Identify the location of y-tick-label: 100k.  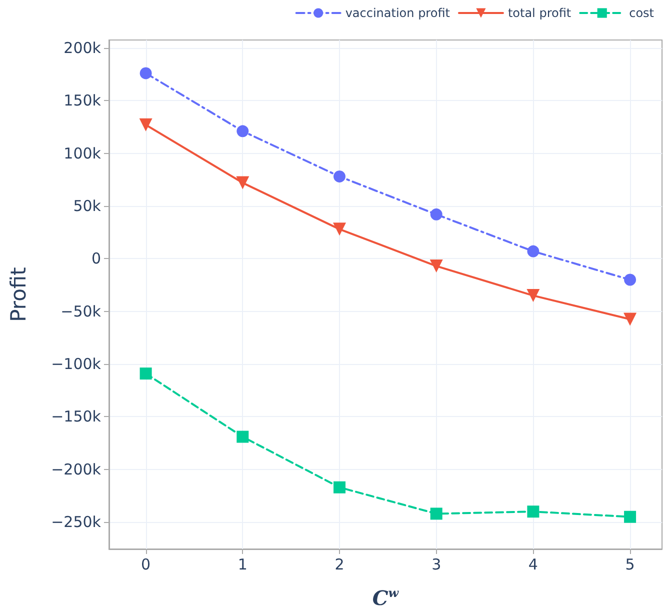
(83, 153).